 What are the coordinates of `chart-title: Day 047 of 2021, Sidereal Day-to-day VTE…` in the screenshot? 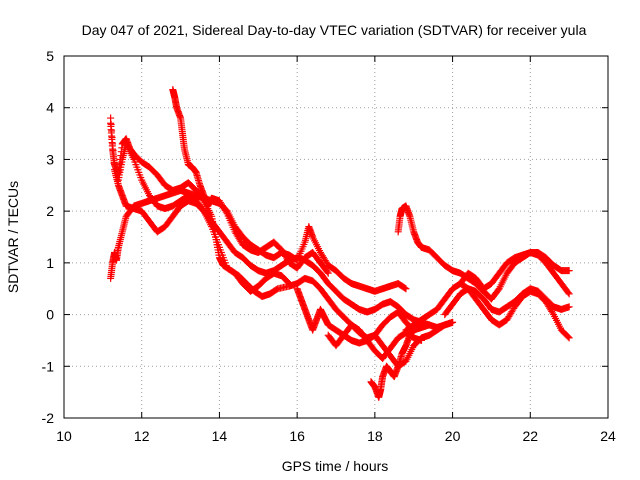 It's located at (334, 30).